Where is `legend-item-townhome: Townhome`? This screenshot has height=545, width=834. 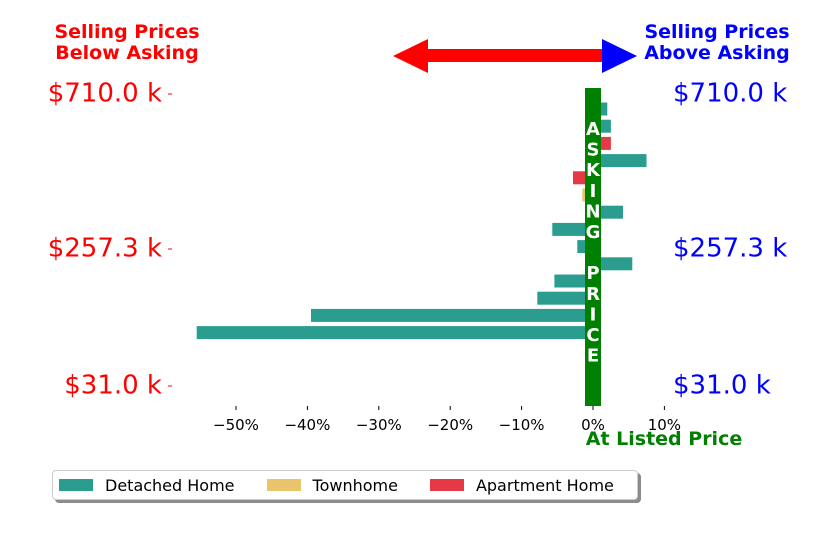
legend-item-townhome: Townhome is located at coordinates (332, 485).